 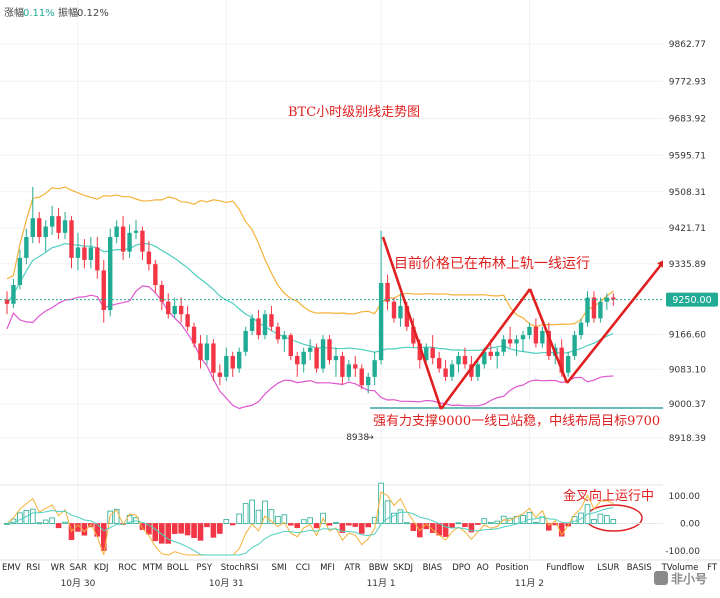 I want to click on price-axis-bg, so click(x=691, y=280).